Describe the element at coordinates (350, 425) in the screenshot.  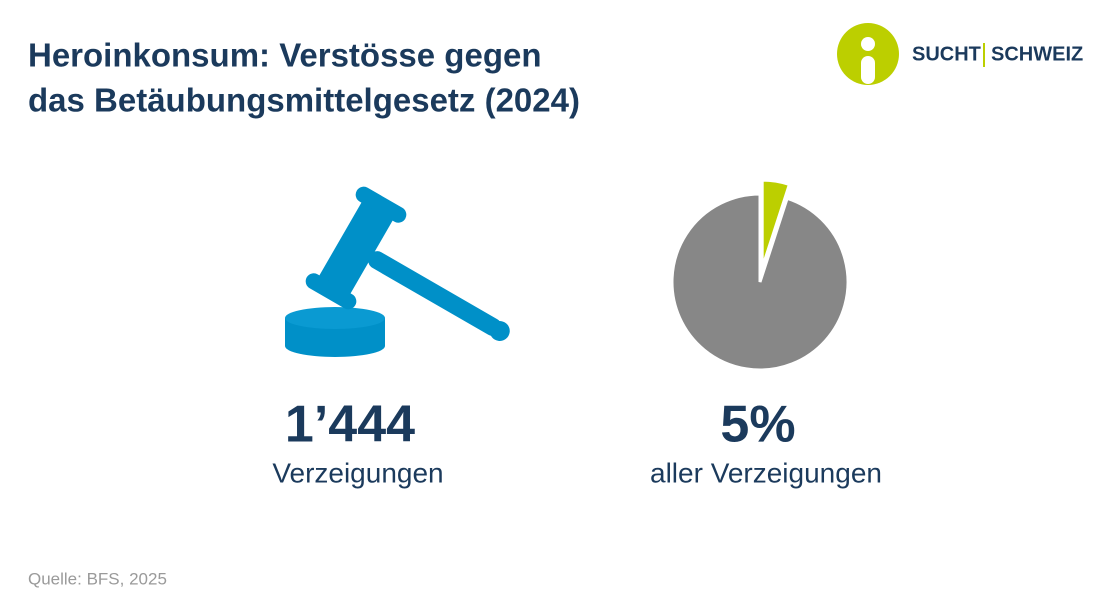
I see `stat-value: 1’444` at that location.